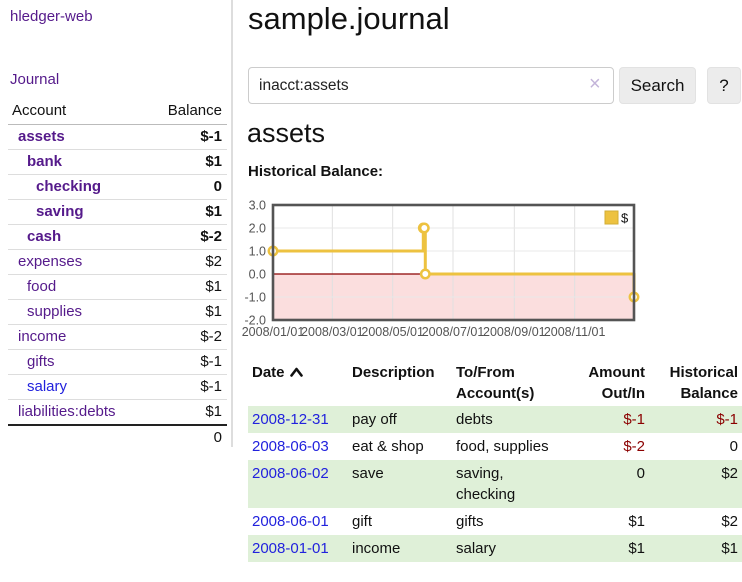 The width and height of the screenshot is (742, 582). I want to click on account-row: salary $-1, so click(117, 387).